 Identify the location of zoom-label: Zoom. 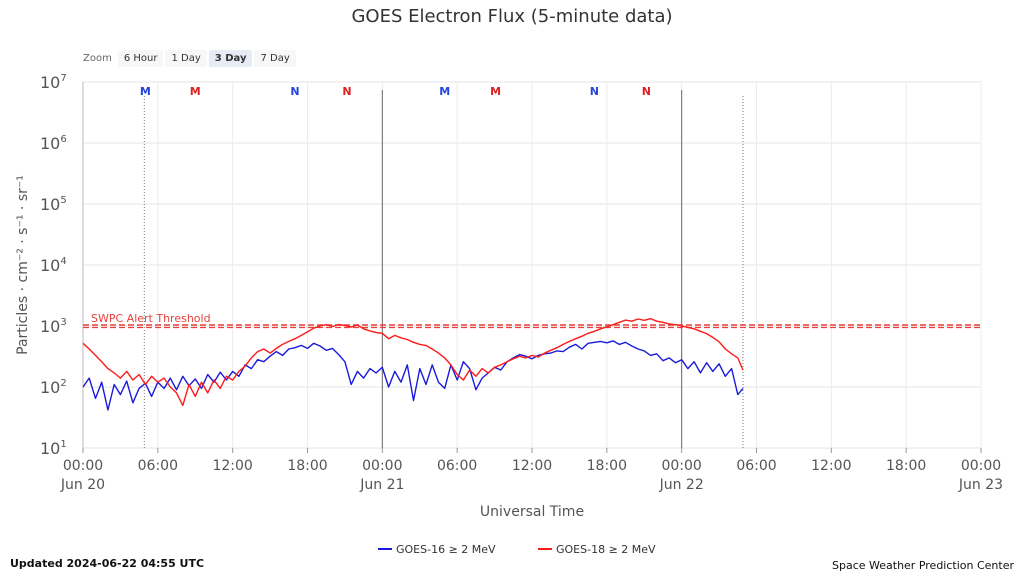
(97, 58).